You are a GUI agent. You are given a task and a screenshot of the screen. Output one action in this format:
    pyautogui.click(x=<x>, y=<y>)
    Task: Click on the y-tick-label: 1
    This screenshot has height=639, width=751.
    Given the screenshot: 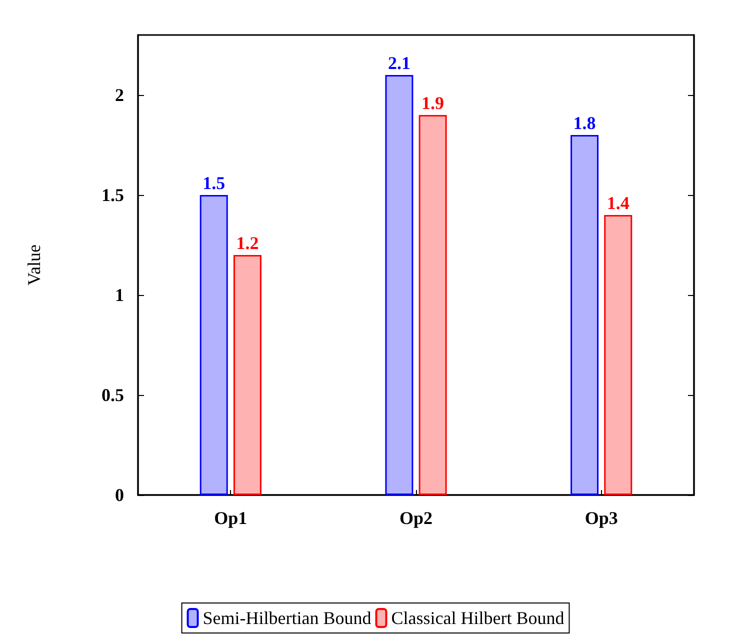 What is the action you would take?
    pyautogui.click(x=119, y=295)
    